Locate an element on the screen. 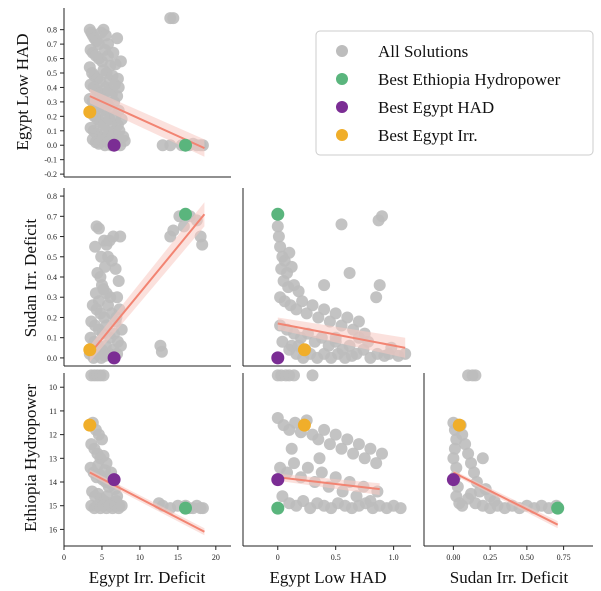 This screenshot has height=591, width=601. panel-sudan-vs-irr: 0.8 0.7 0.6 0.5 0.4 0.3 0.2 0.1 0.0 is located at coordinates (139, 277).